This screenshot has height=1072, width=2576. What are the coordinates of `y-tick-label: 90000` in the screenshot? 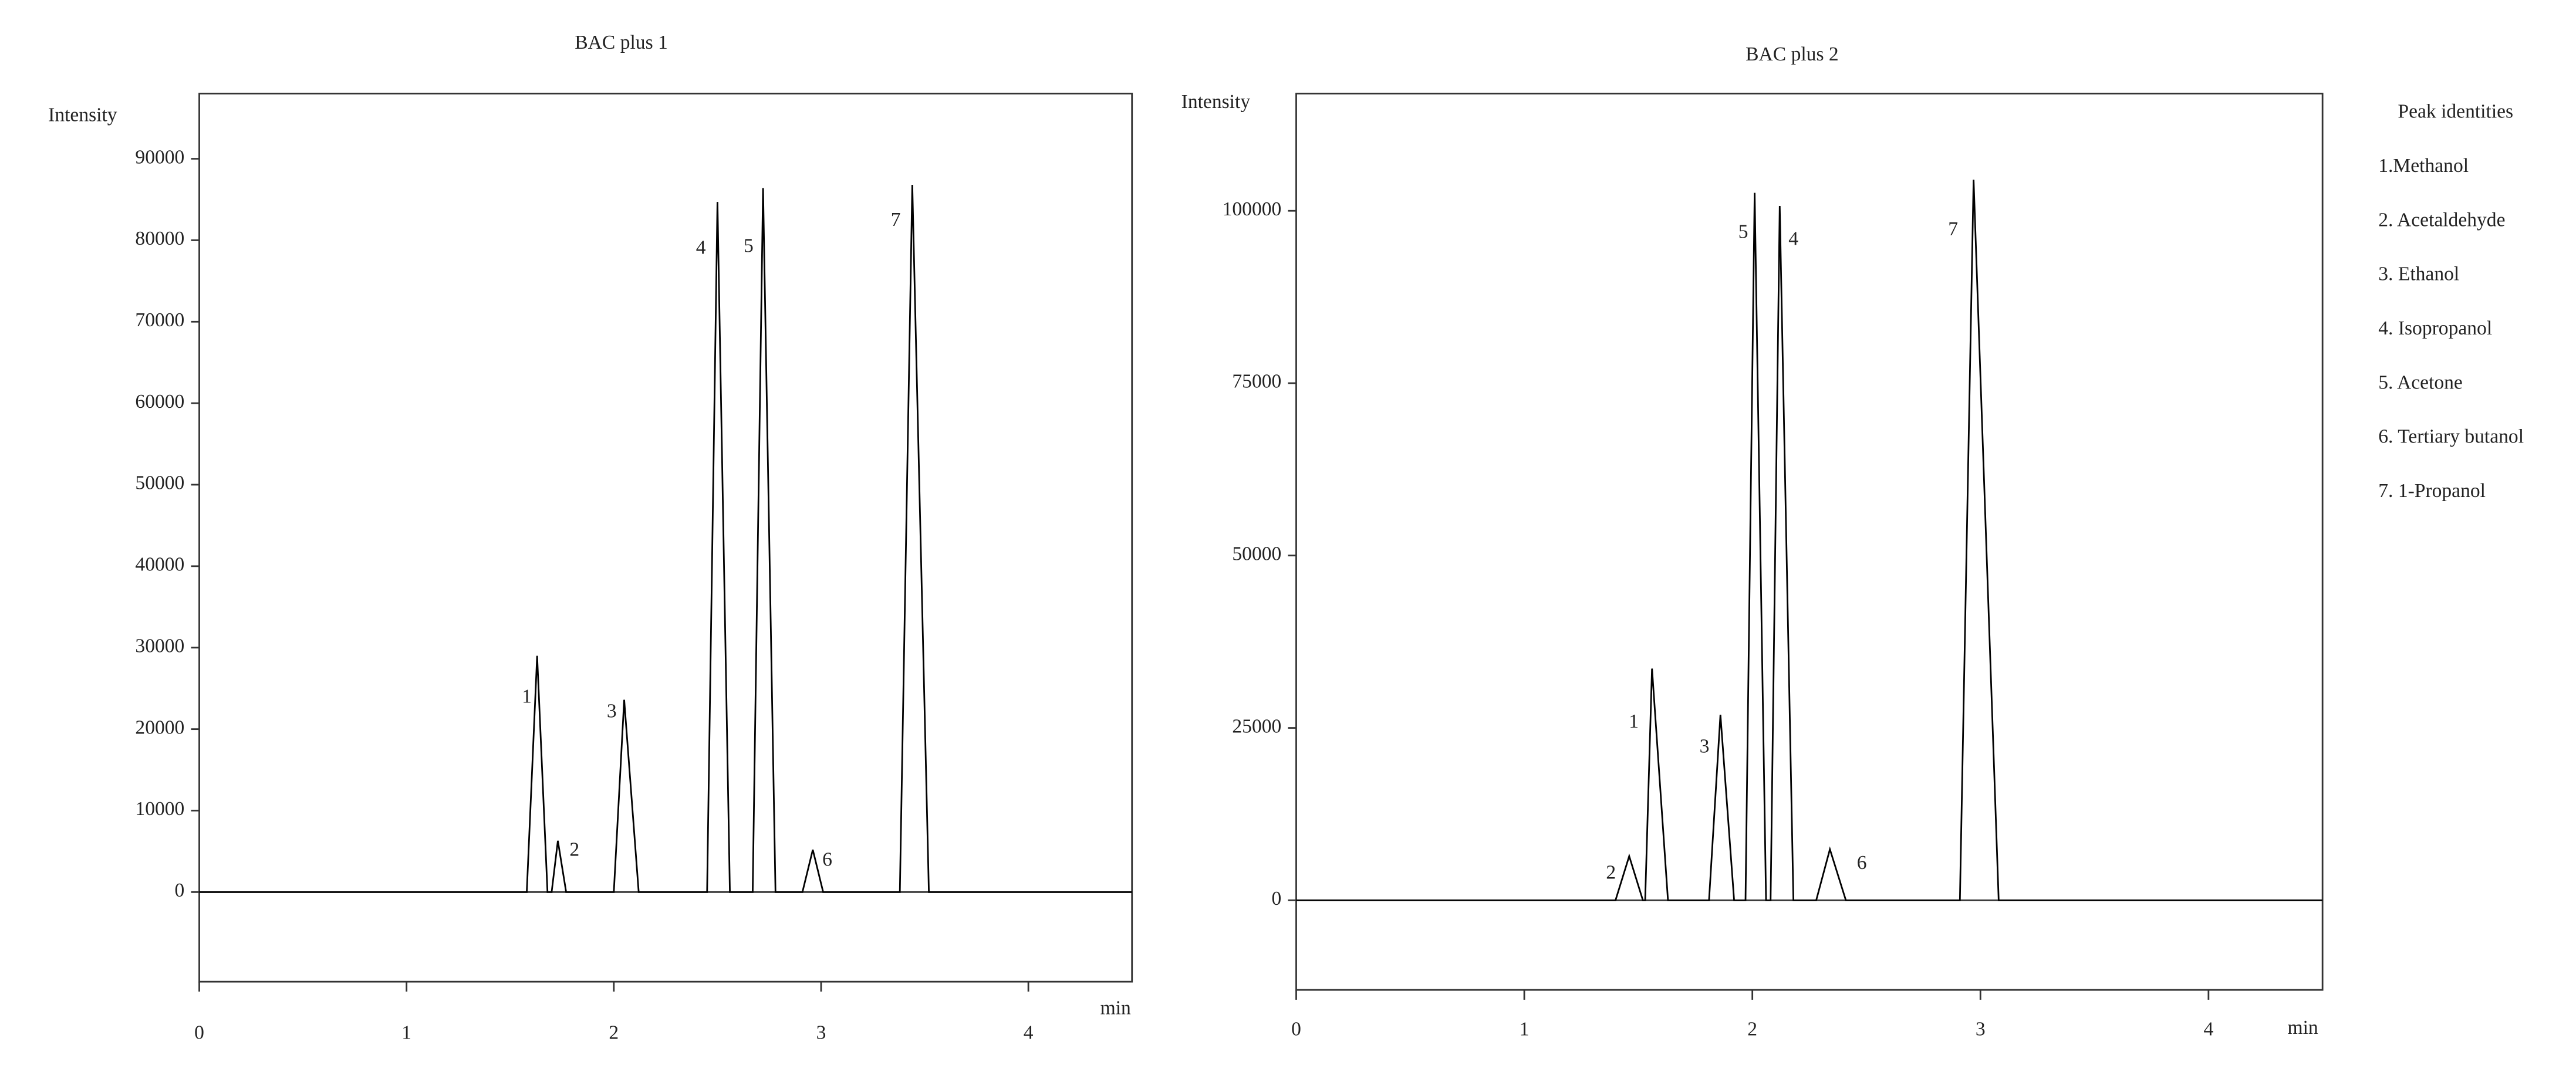 It's located at (159, 157).